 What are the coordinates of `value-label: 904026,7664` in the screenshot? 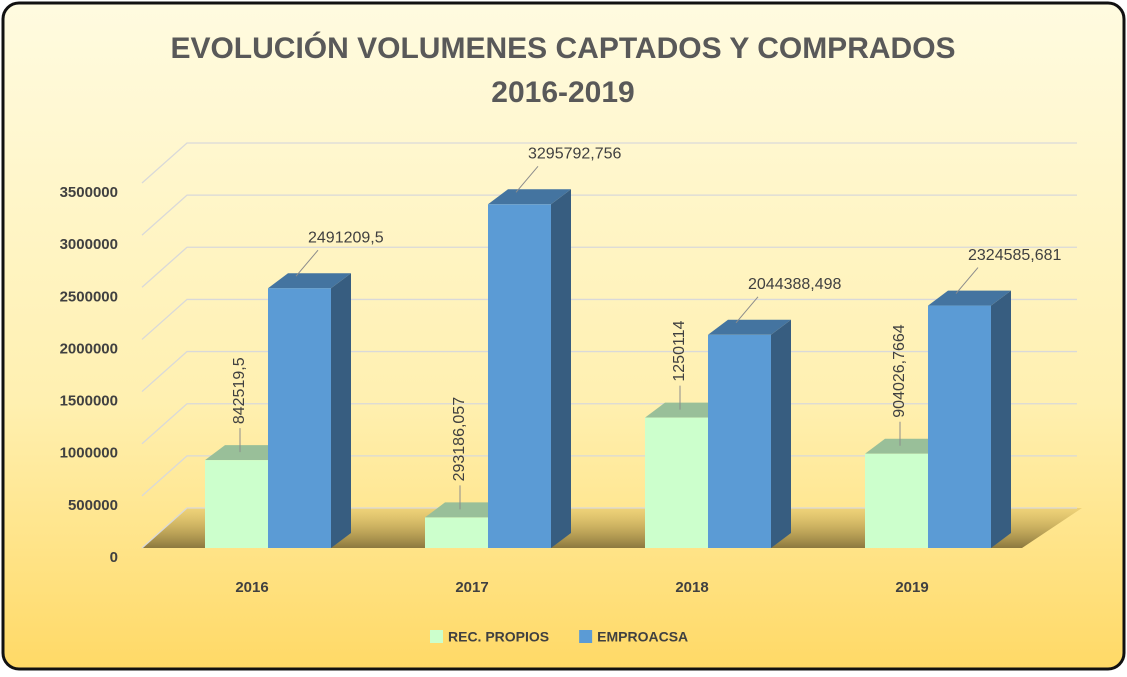 It's located at (899, 371).